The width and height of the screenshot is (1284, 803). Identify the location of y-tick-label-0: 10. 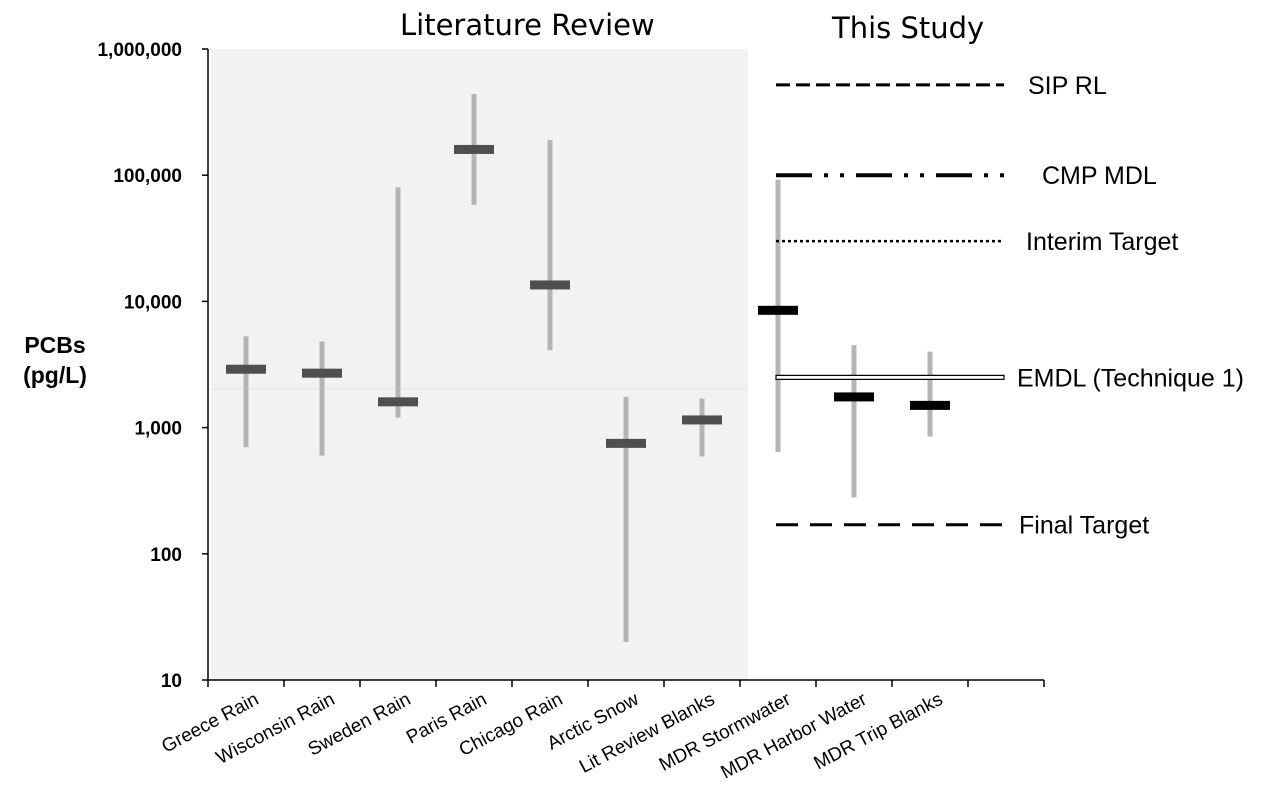
(171, 681).